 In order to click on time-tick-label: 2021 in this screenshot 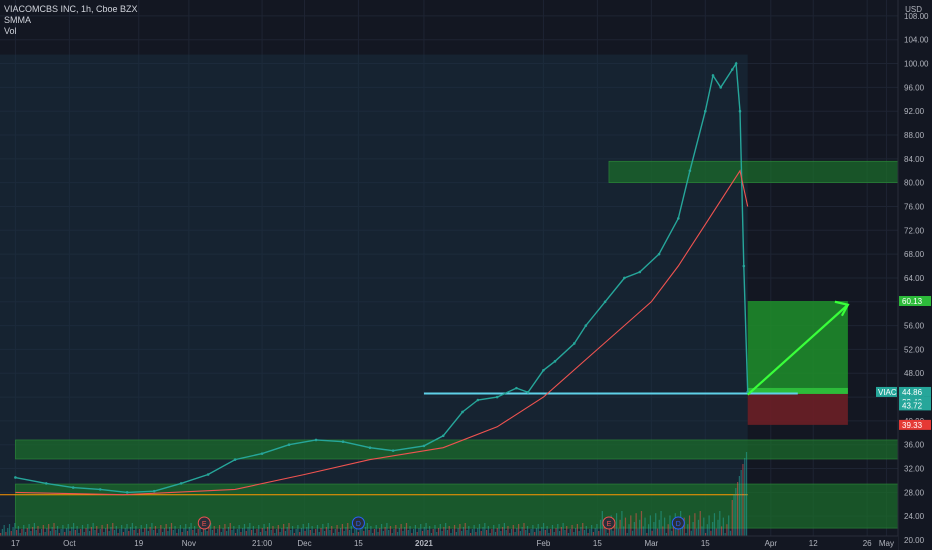, I will do `click(424, 543)`.